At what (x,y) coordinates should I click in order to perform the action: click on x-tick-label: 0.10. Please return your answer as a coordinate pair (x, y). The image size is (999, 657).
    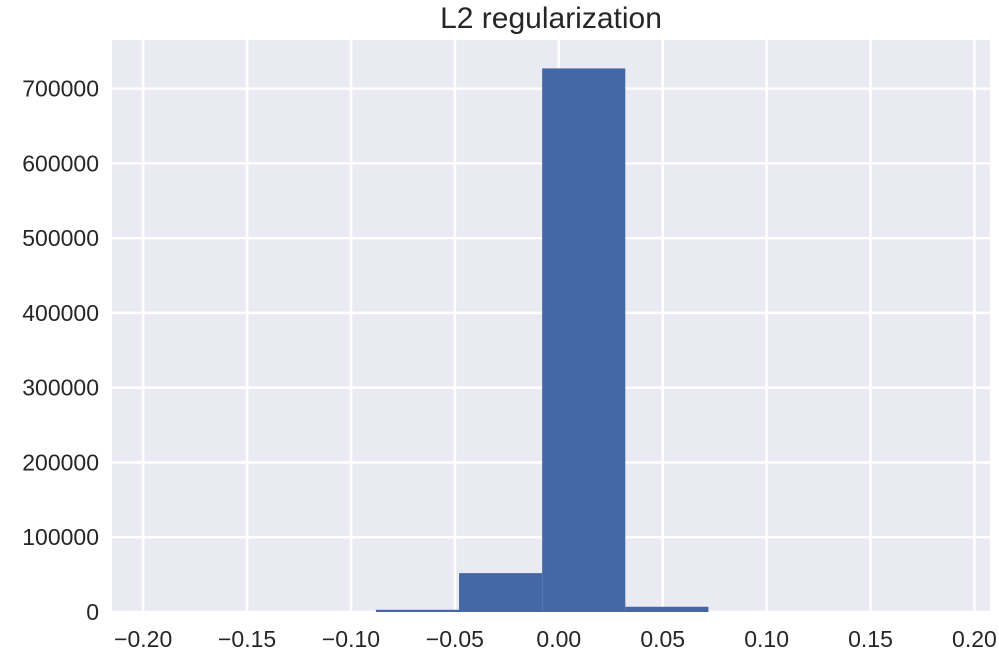
    Looking at the image, I should click on (766, 639).